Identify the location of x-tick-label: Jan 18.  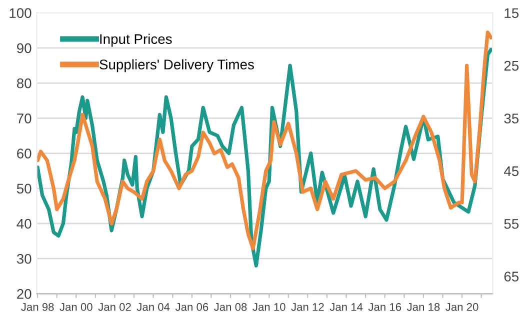
(423, 307).